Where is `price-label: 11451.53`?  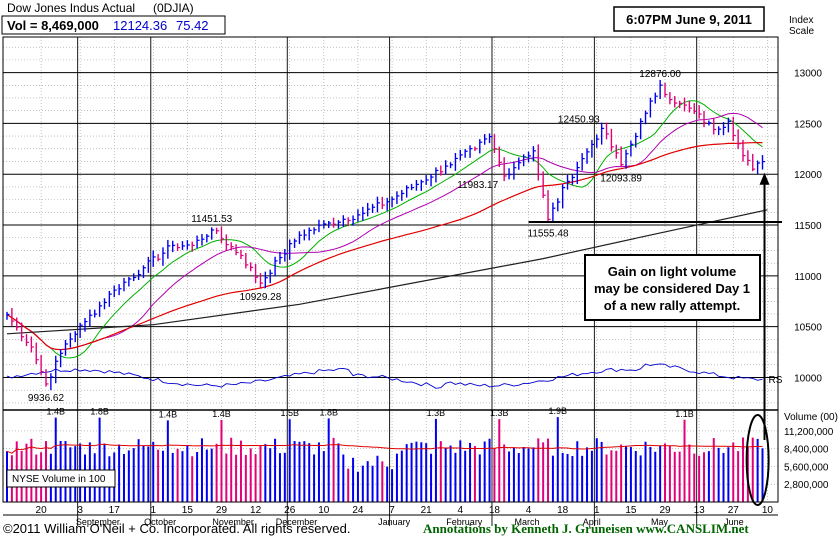
price-label: 11451.53 is located at coordinates (211, 219).